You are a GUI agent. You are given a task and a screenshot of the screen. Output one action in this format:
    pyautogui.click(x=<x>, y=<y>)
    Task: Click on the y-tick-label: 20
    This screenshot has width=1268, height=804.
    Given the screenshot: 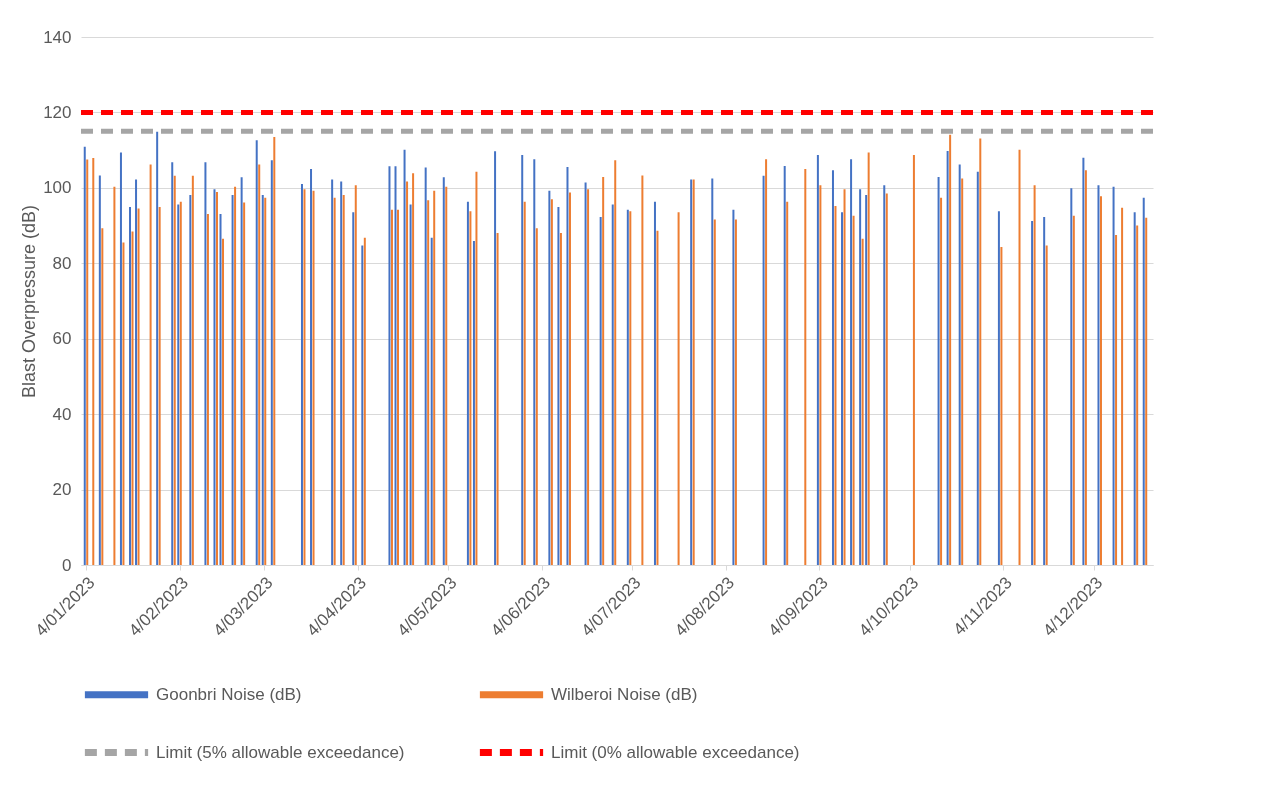 What is the action you would take?
    pyautogui.click(x=62, y=490)
    